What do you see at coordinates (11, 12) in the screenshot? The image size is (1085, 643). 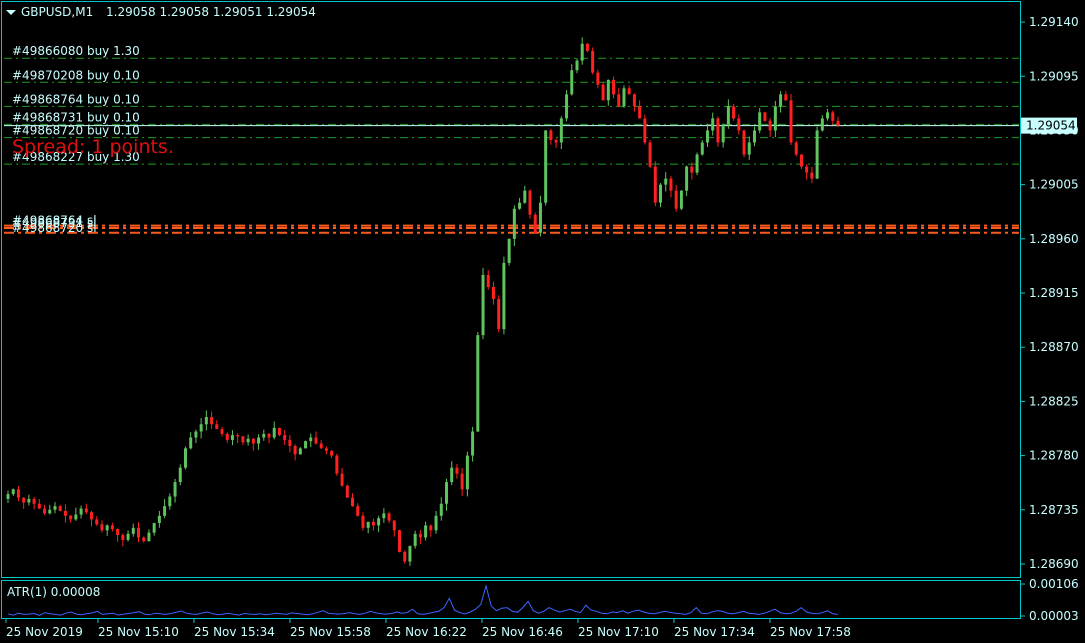 I see `chevron-down-icon` at bounding box center [11, 12].